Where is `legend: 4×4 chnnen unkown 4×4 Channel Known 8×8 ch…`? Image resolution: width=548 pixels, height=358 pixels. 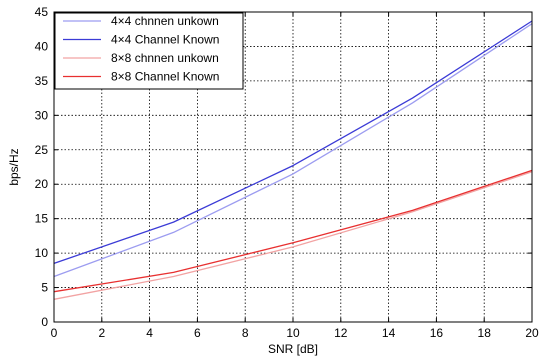 legend: 4×4 chnnen unkown 4×4 Channel Known 8×8 ch… is located at coordinates (149, 51).